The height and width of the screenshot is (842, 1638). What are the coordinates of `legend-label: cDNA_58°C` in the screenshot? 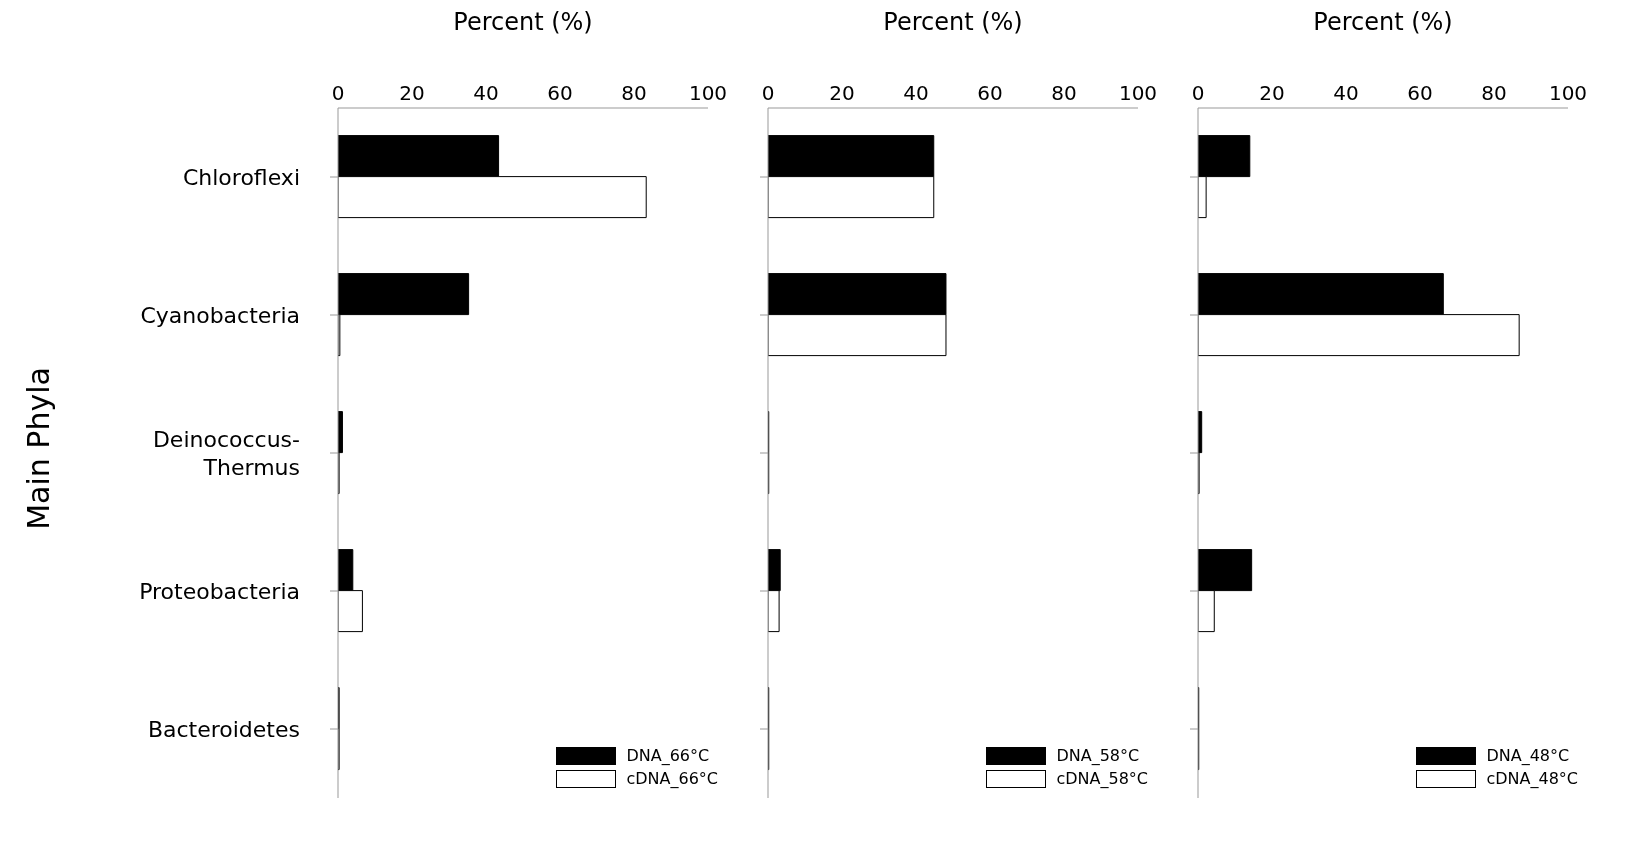 It's located at (1102, 778).